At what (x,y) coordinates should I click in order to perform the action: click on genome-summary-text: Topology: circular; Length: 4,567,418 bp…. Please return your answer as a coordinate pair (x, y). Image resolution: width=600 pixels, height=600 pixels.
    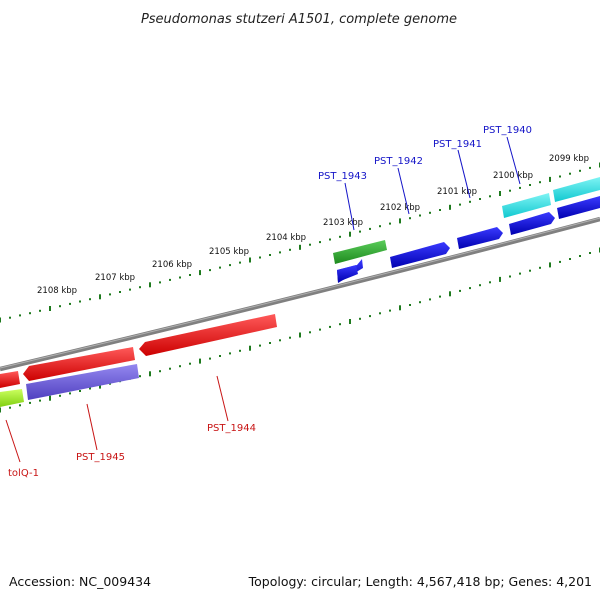
    Looking at the image, I should click on (420, 581).